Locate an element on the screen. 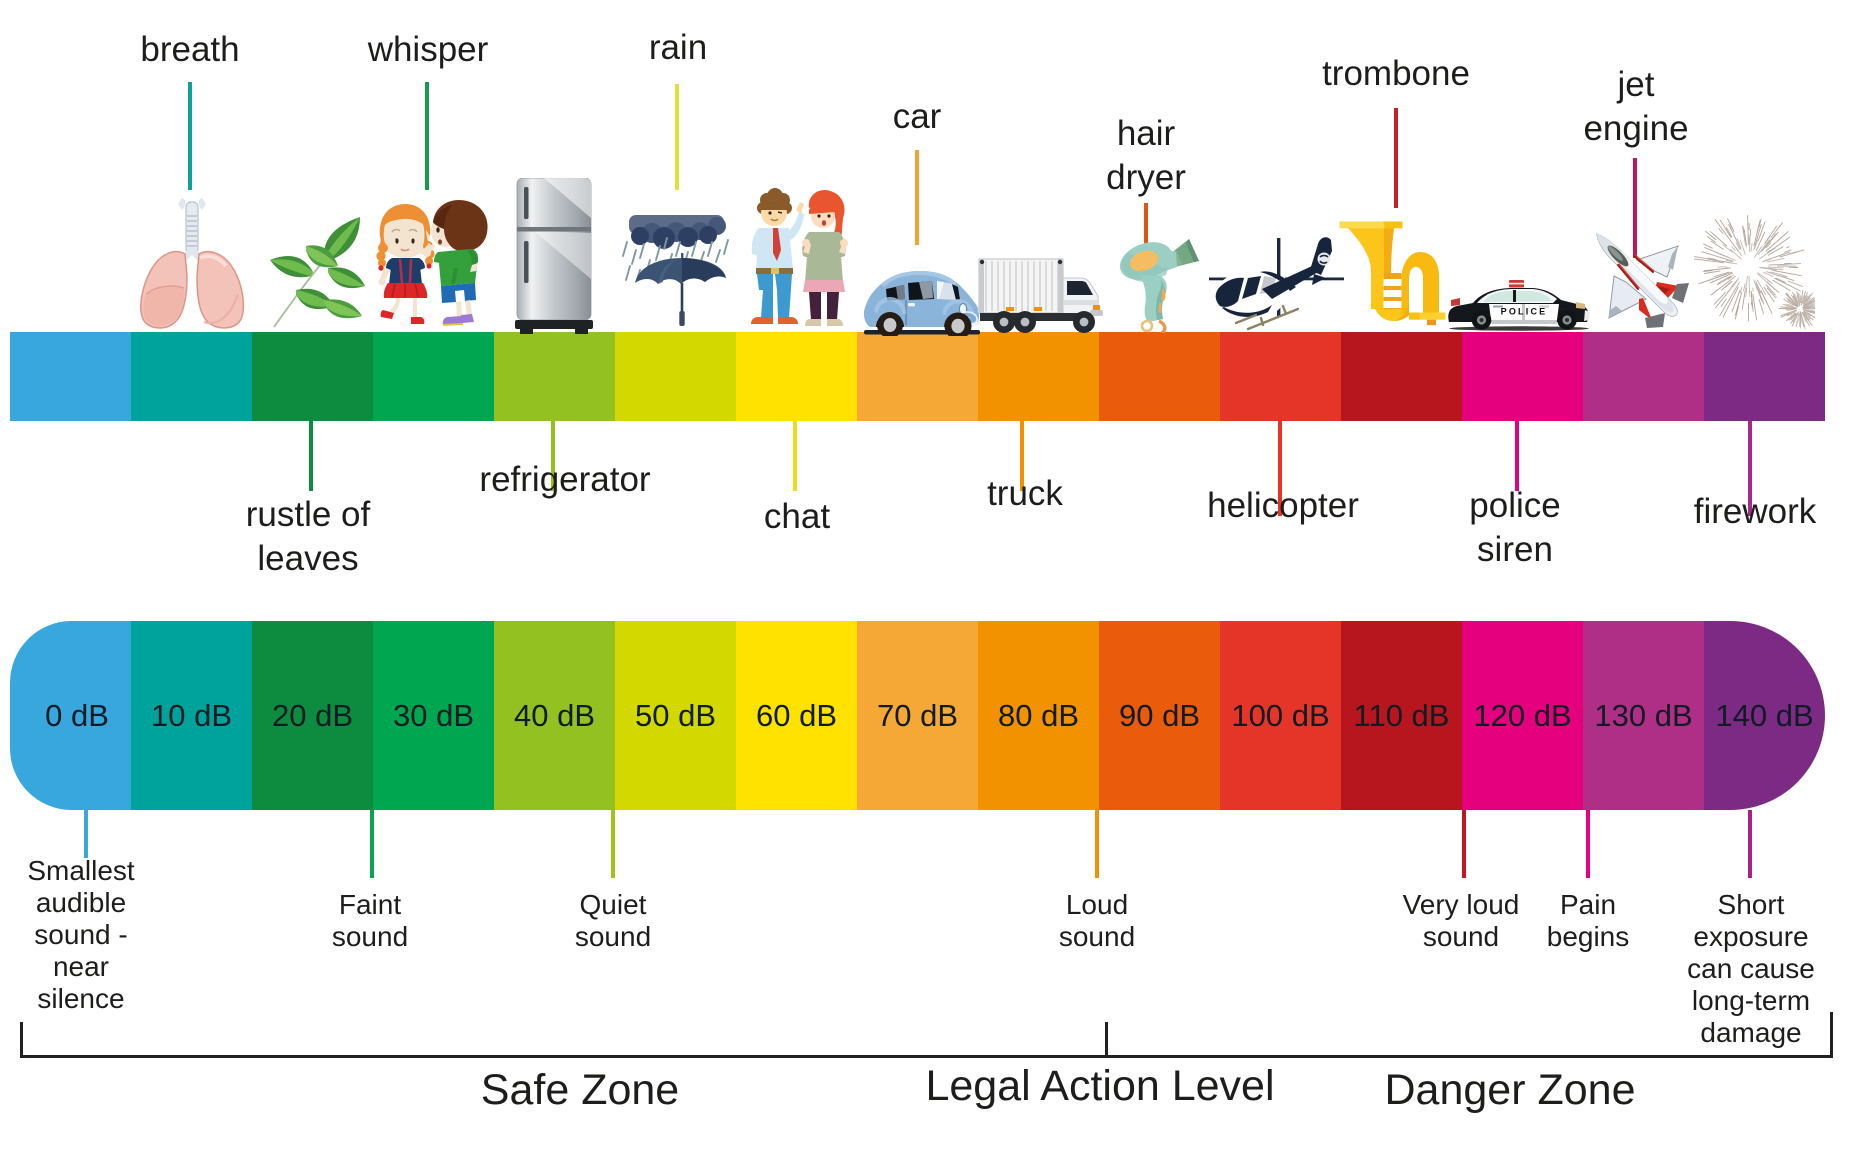  svg-text: POLICE is located at coordinates (1524, 312).